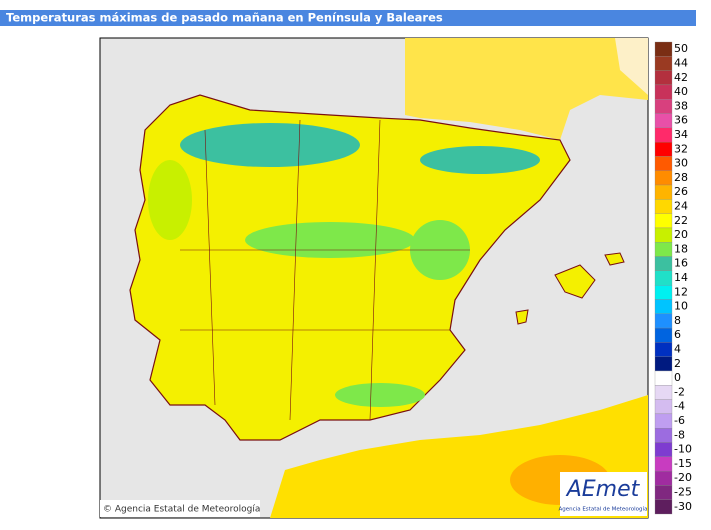 This screenshot has height=530, width=711. Describe the element at coordinates (270, 145) in the screenshot. I see `cold-north` at that location.